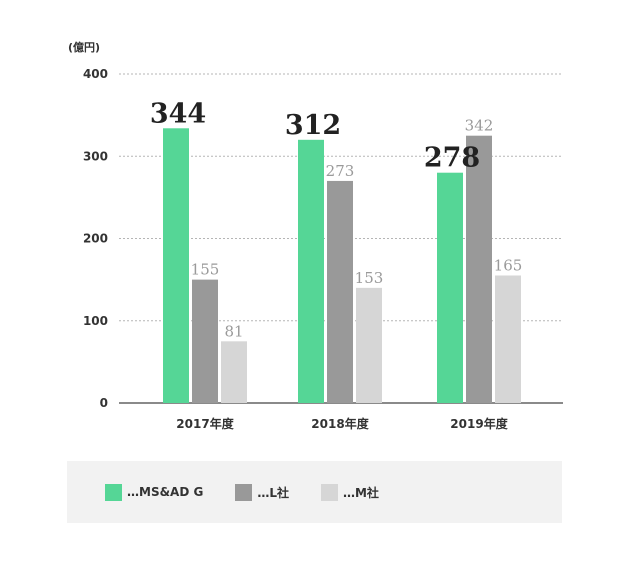 This screenshot has height=564, width=630. What do you see at coordinates (329, 492) in the screenshot?
I see `legend-swatch-m` at bounding box center [329, 492].